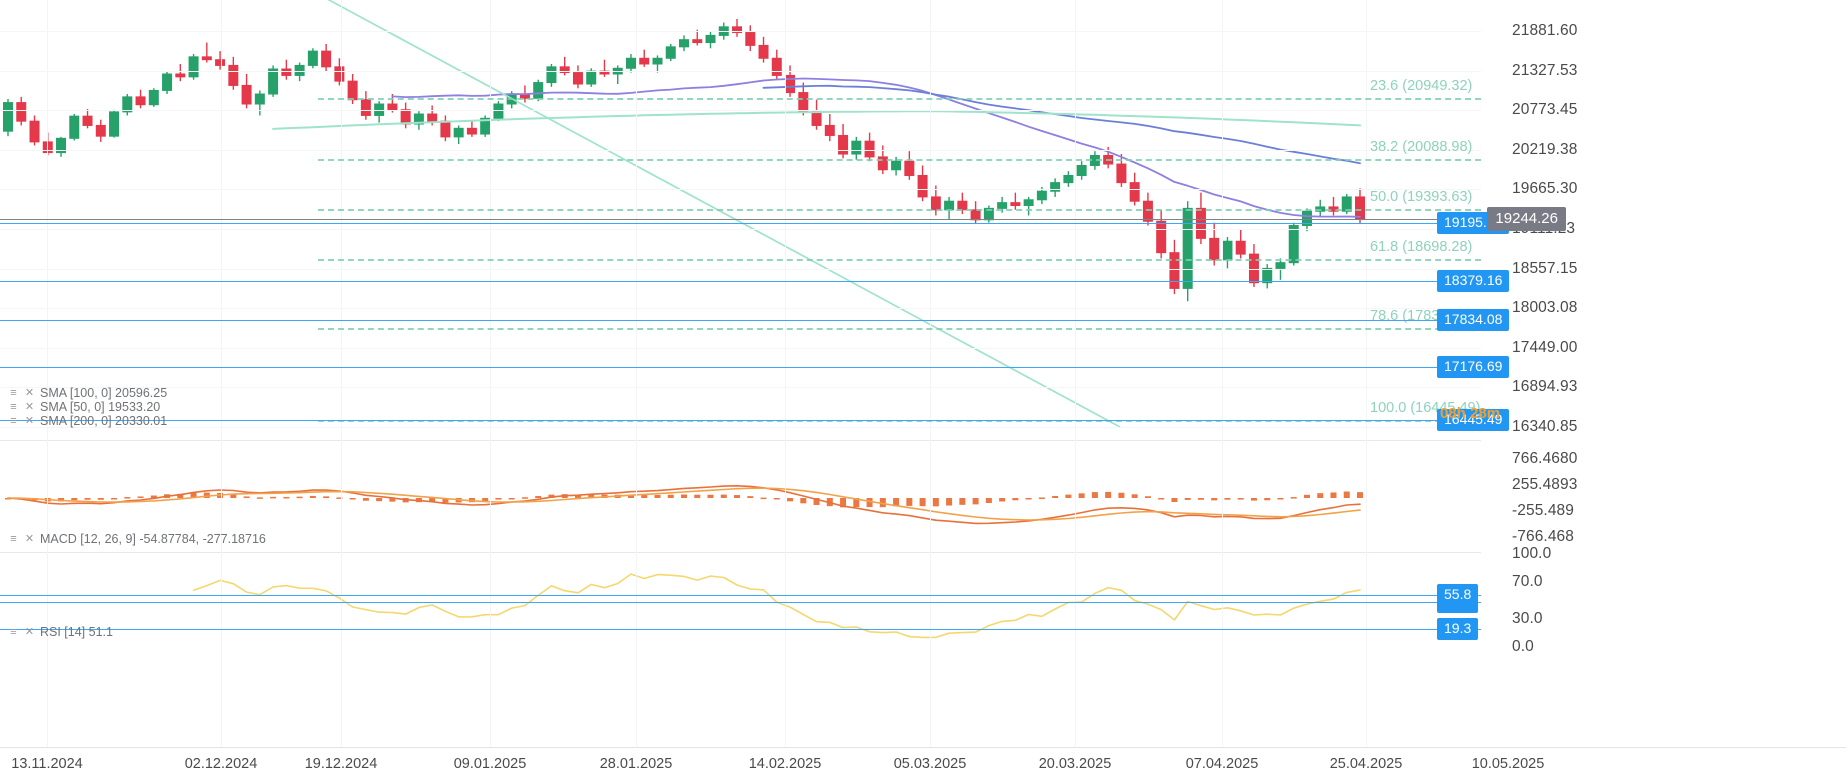 This screenshot has height=781, width=1846. What do you see at coordinates (1366, 764) in the screenshot?
I see `time-axis-label: 25.04.2025` at bounding box center [1366, 764].